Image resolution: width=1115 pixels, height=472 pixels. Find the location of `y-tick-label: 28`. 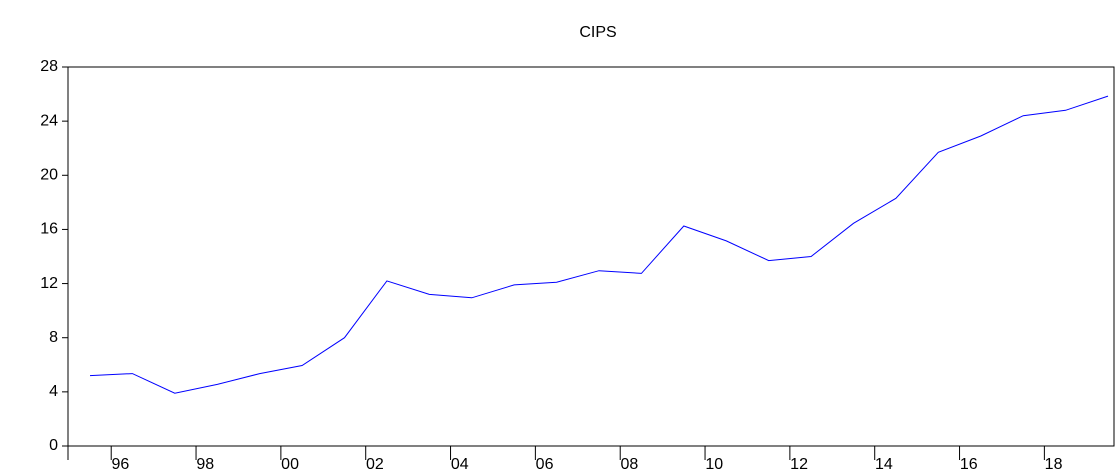

y-tick-label: 28 is located at coordinates (49, 66).